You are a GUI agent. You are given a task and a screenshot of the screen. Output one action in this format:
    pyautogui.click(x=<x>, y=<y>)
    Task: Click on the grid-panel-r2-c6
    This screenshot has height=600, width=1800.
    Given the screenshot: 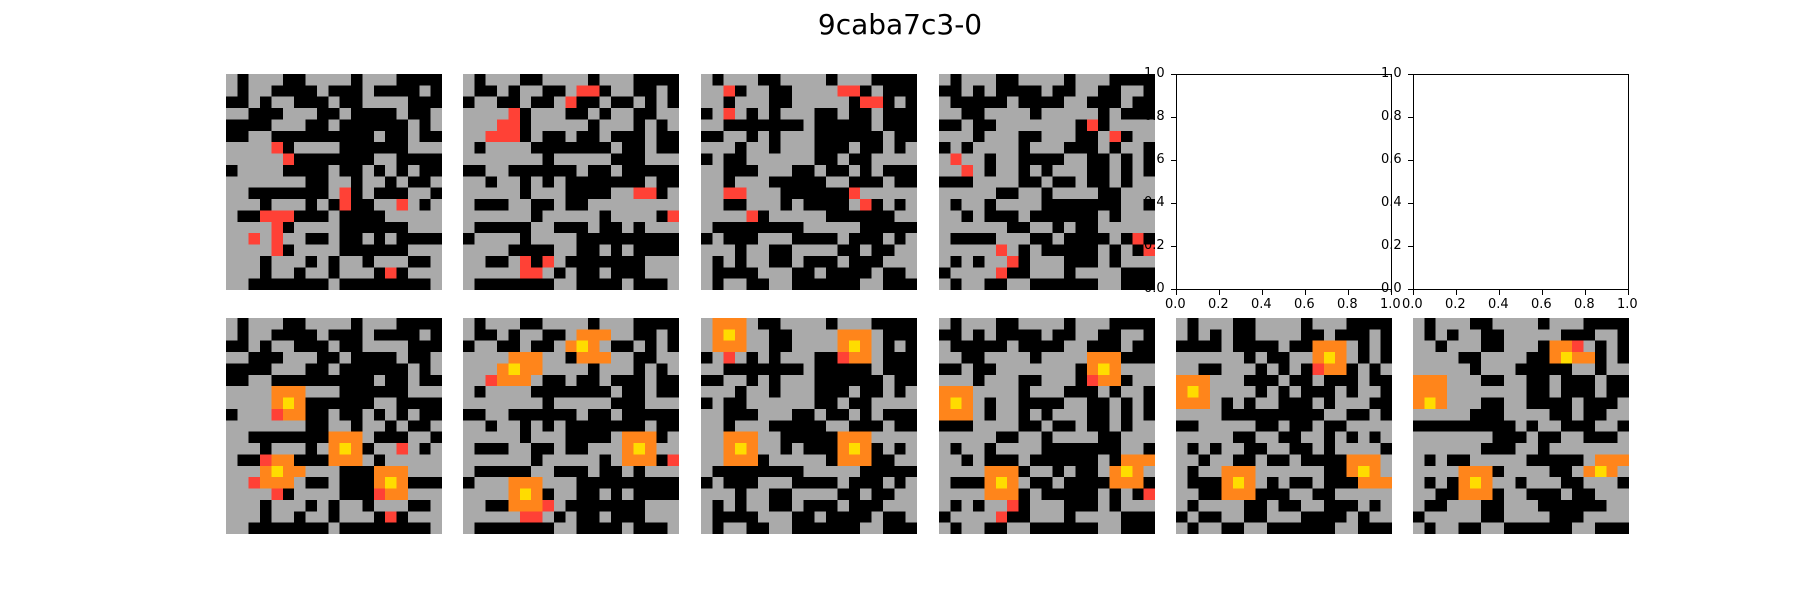 What is the action you would take?
    pyautogui.click(x=1521, y=426)
    